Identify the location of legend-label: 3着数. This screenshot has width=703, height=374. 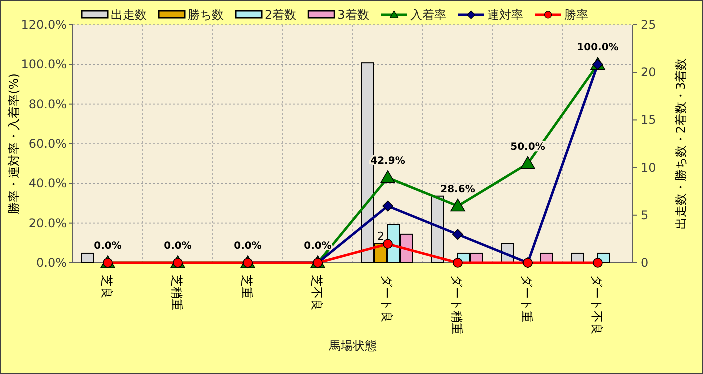
(354, 15).